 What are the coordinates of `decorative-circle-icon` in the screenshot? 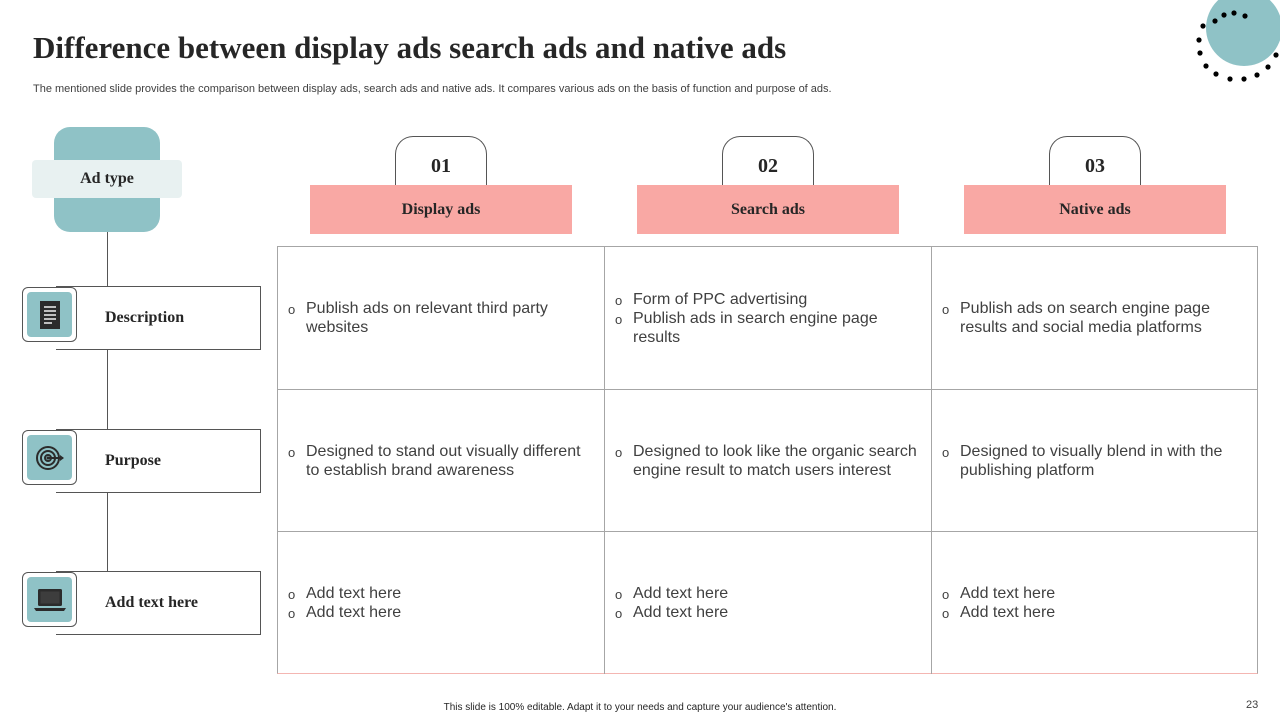 It's located at (1238, 41).